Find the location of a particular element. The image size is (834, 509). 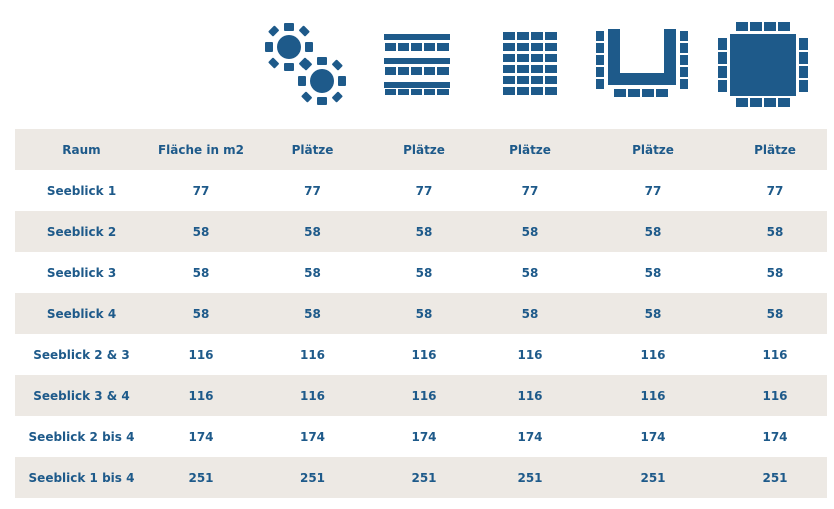

header-room: Raum is located at coordinates (81, 149).